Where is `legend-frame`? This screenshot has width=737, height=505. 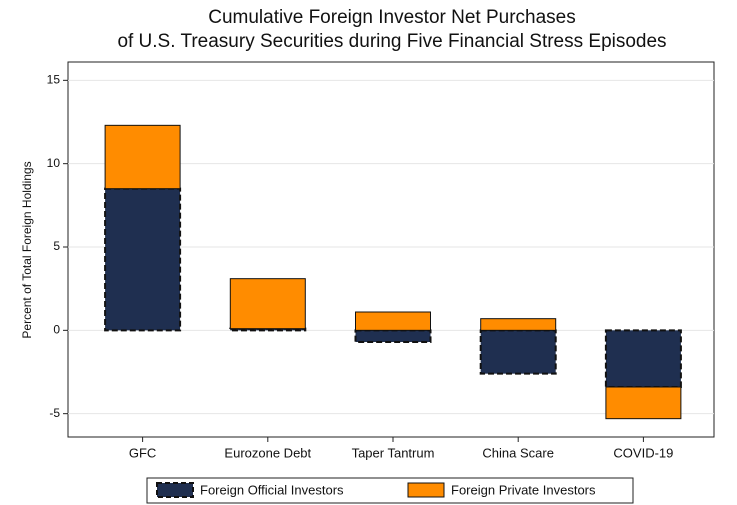 legend-frame is located at coordinates (390, 490).